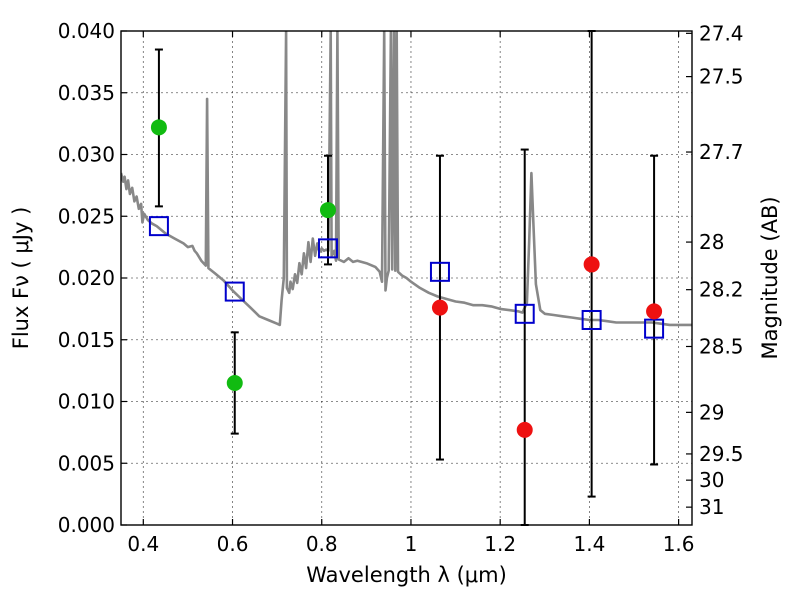  I want to click on y-tick-label: 0.005, so click(86, 463).